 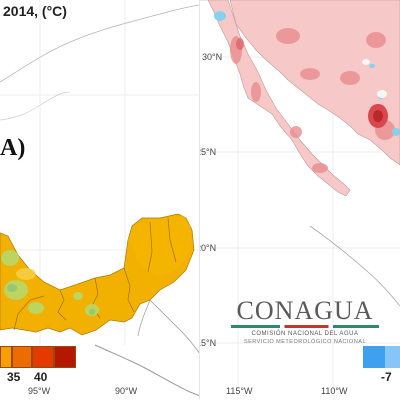 What do you see at coordinates (305, 310) in the screenshot?
I see `logo-name: CONAGUA` at bounding box center [305, 310].